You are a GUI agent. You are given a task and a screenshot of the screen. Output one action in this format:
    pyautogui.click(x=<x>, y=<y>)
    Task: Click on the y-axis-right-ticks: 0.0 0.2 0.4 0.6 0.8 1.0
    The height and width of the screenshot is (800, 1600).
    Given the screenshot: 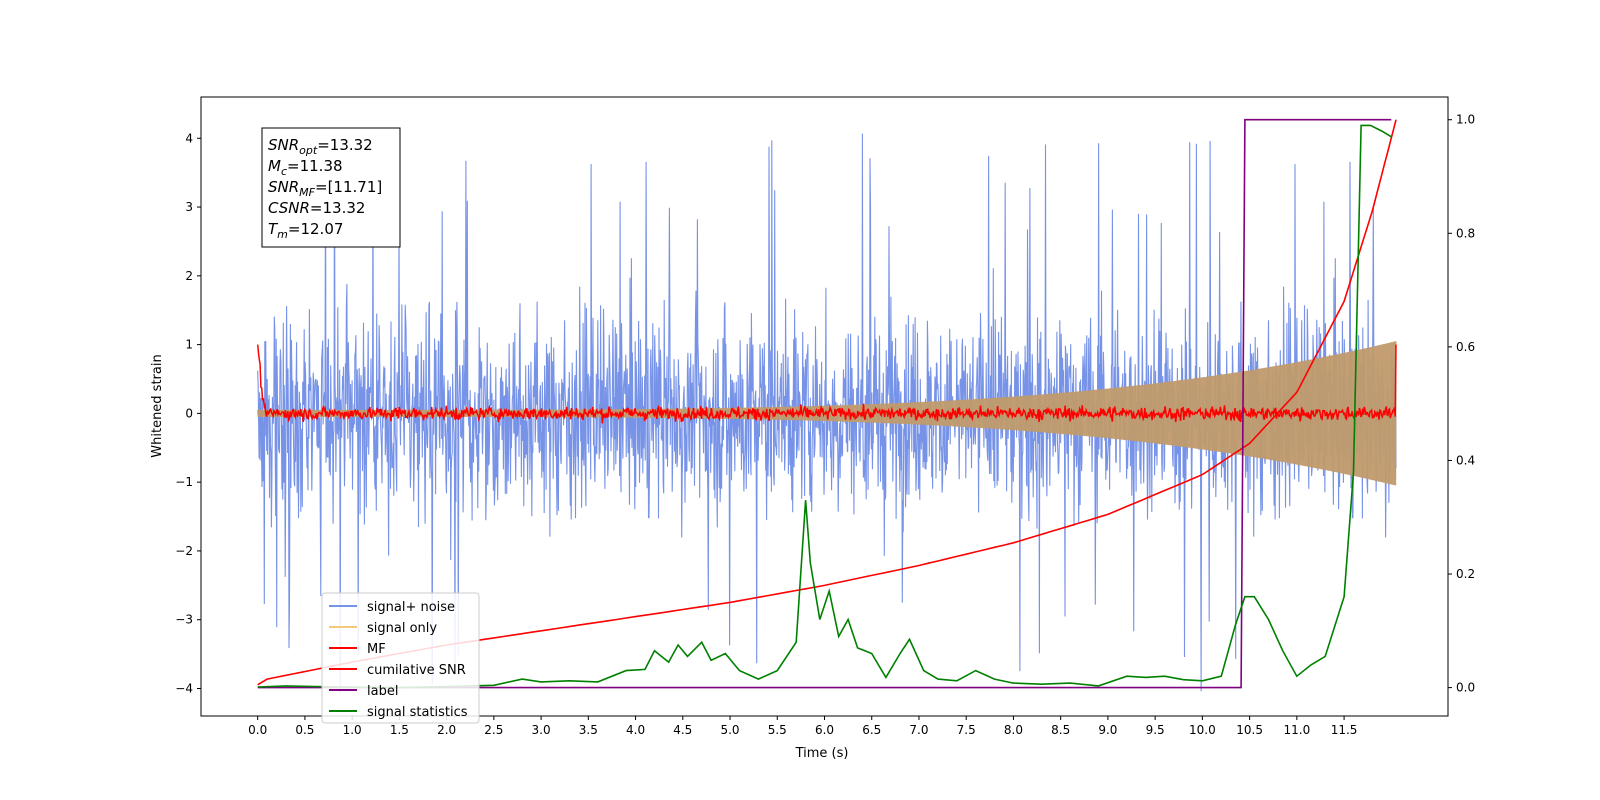 What is the action you would take?
    pyautogui.click(x=1461, y=404)
    